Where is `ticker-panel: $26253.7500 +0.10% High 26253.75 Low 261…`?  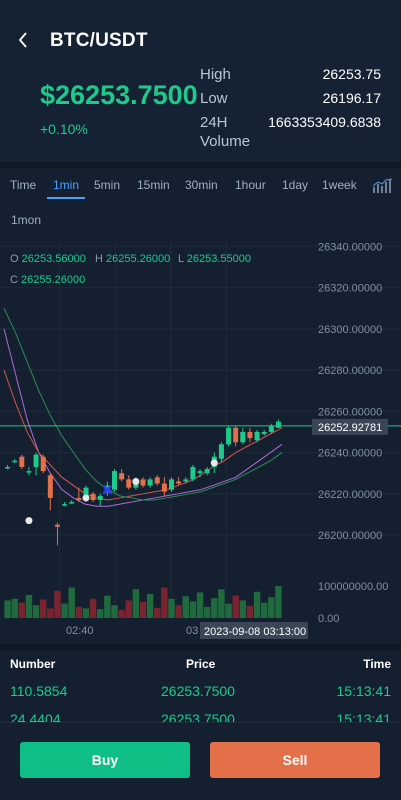 ticker-panel: $26253.7500 +0.10% High 26253.75 Low 261… is located at coordinates (200, 111).